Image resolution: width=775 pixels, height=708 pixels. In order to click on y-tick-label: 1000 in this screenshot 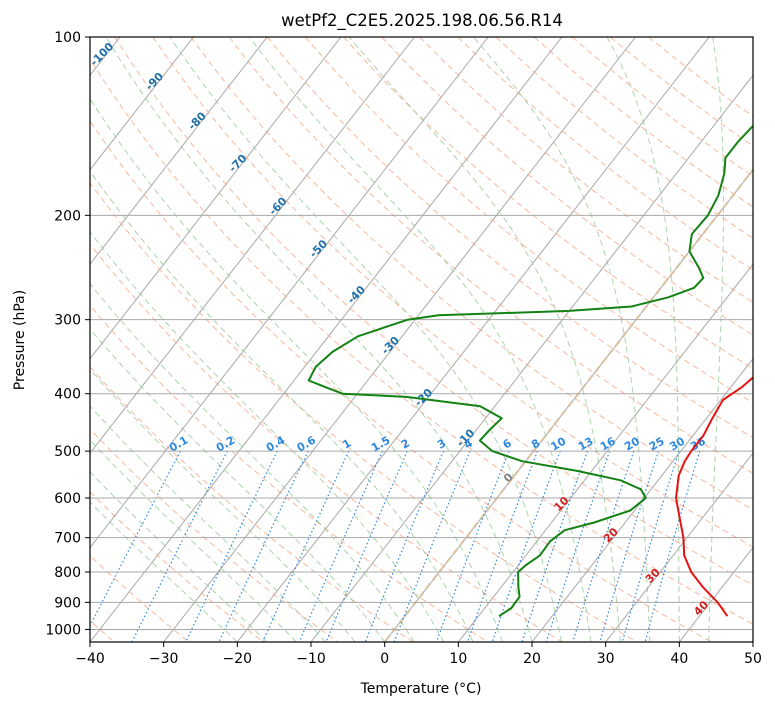, I will do `click(63, 630)`.